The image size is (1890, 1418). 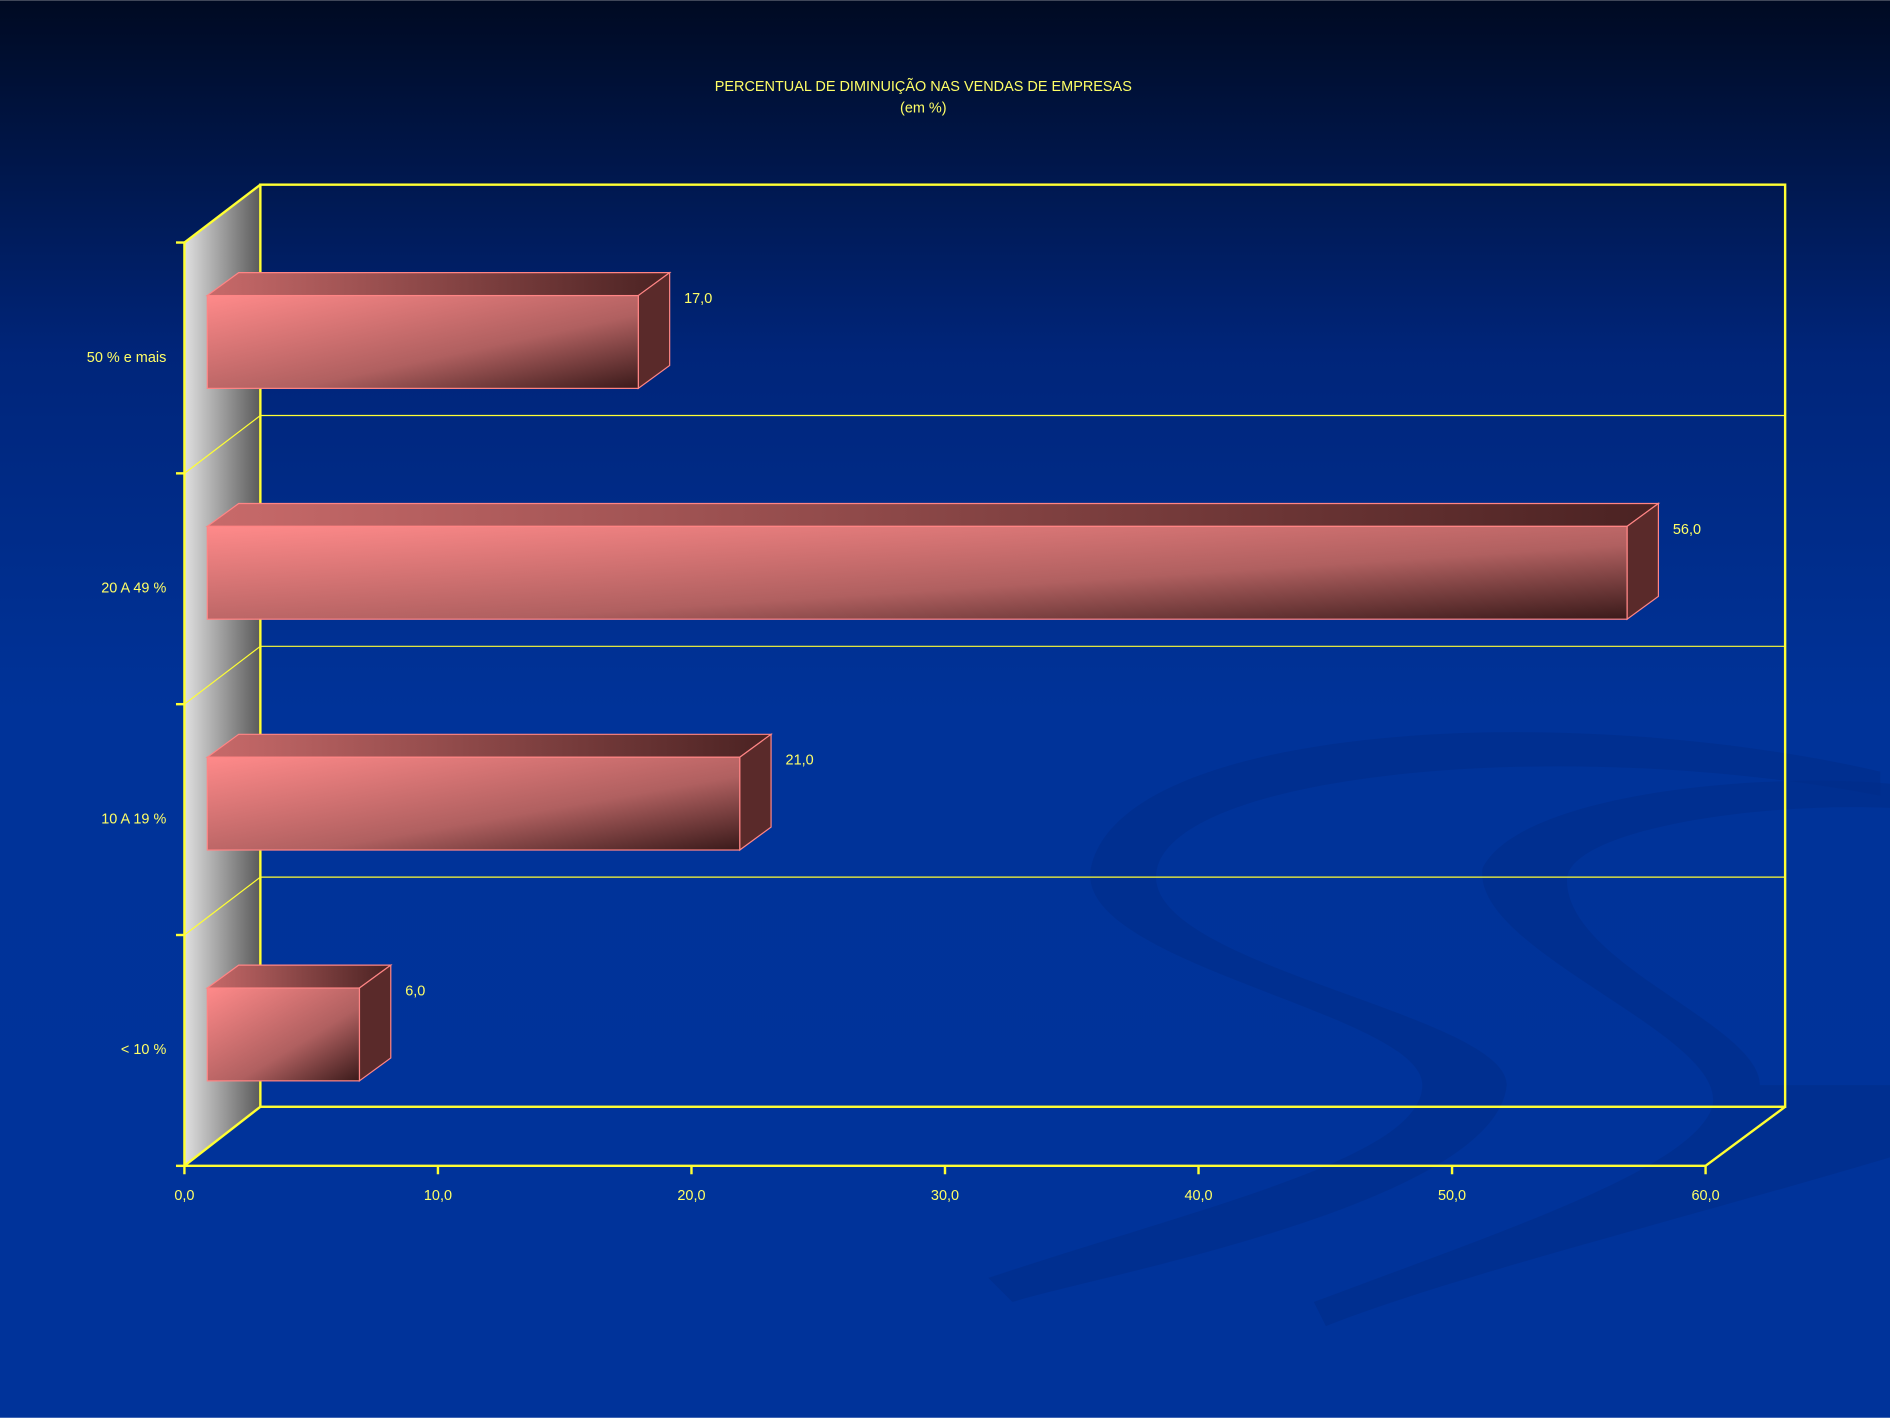 What do you see at coordinates (1452, 1196) in the screenshot?
I see `x-tick-label: 50,0` at bounding box center [1452, 1196].